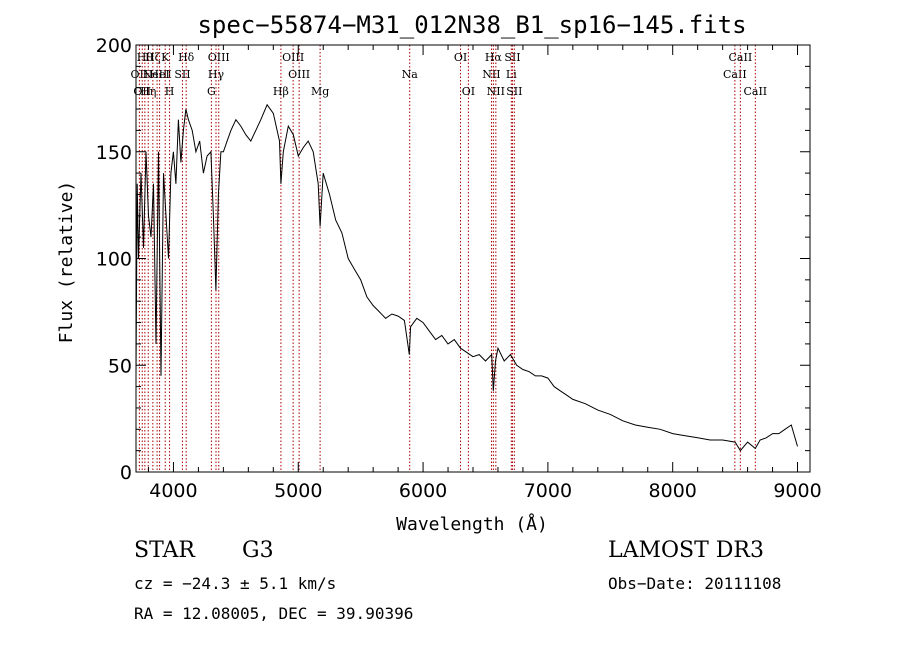 Image resolution: width=900 pixels, height=649 pixels. Describe the element at coordinates (274, 613) in the screenshot. I see `coordinates-text: RA = 12.08005, DEC = 39.90396` at that location.